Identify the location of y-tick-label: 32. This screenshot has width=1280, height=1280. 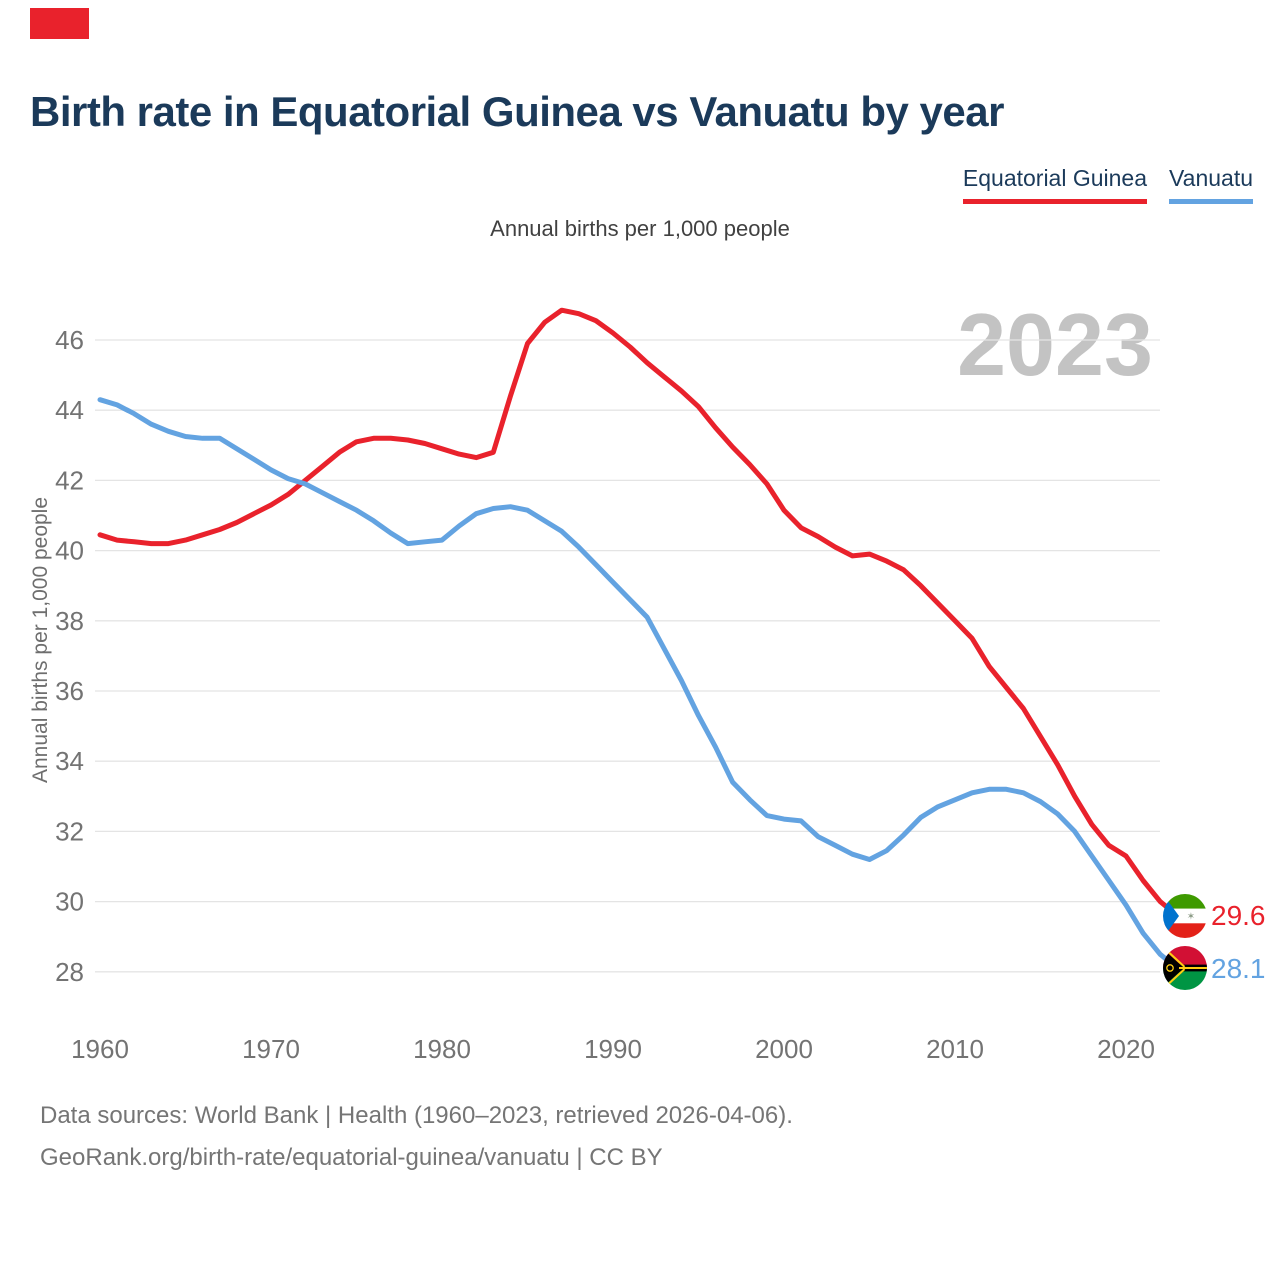
(69, 831).